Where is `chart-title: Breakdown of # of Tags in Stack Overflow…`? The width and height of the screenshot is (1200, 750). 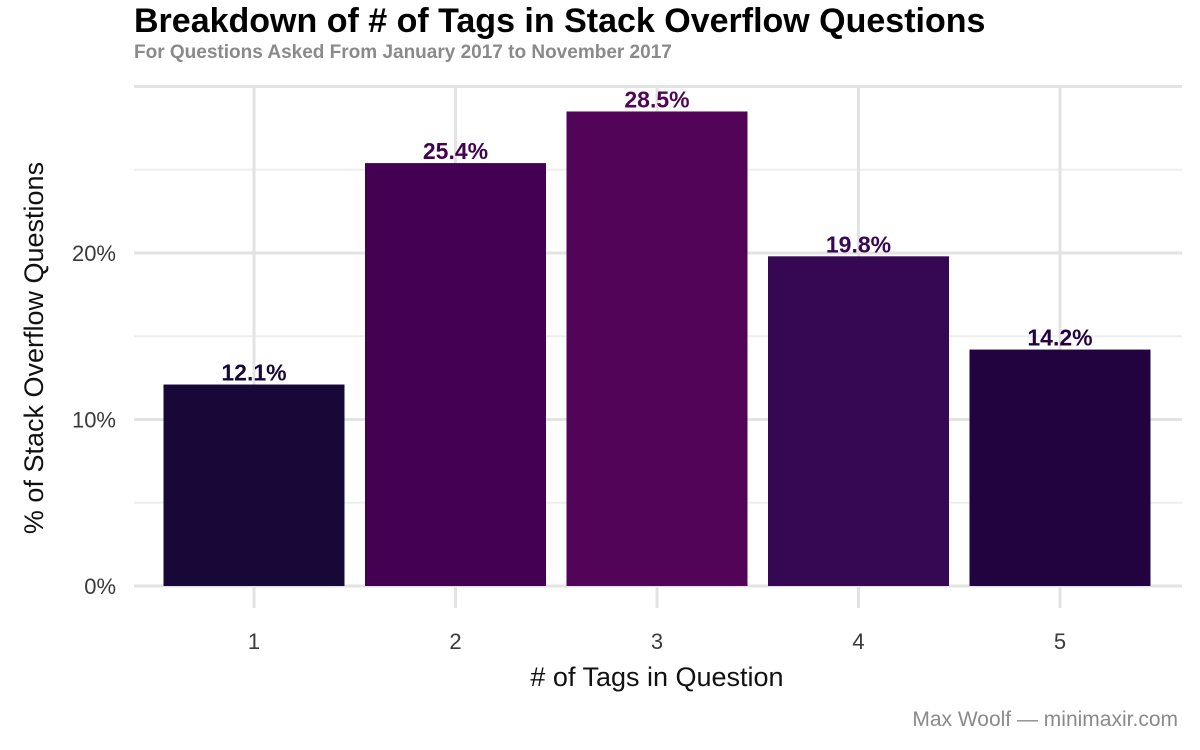 chart-title: Breakdown of # of Tags in Stack Overflow… is located at coordinates (560, 21).